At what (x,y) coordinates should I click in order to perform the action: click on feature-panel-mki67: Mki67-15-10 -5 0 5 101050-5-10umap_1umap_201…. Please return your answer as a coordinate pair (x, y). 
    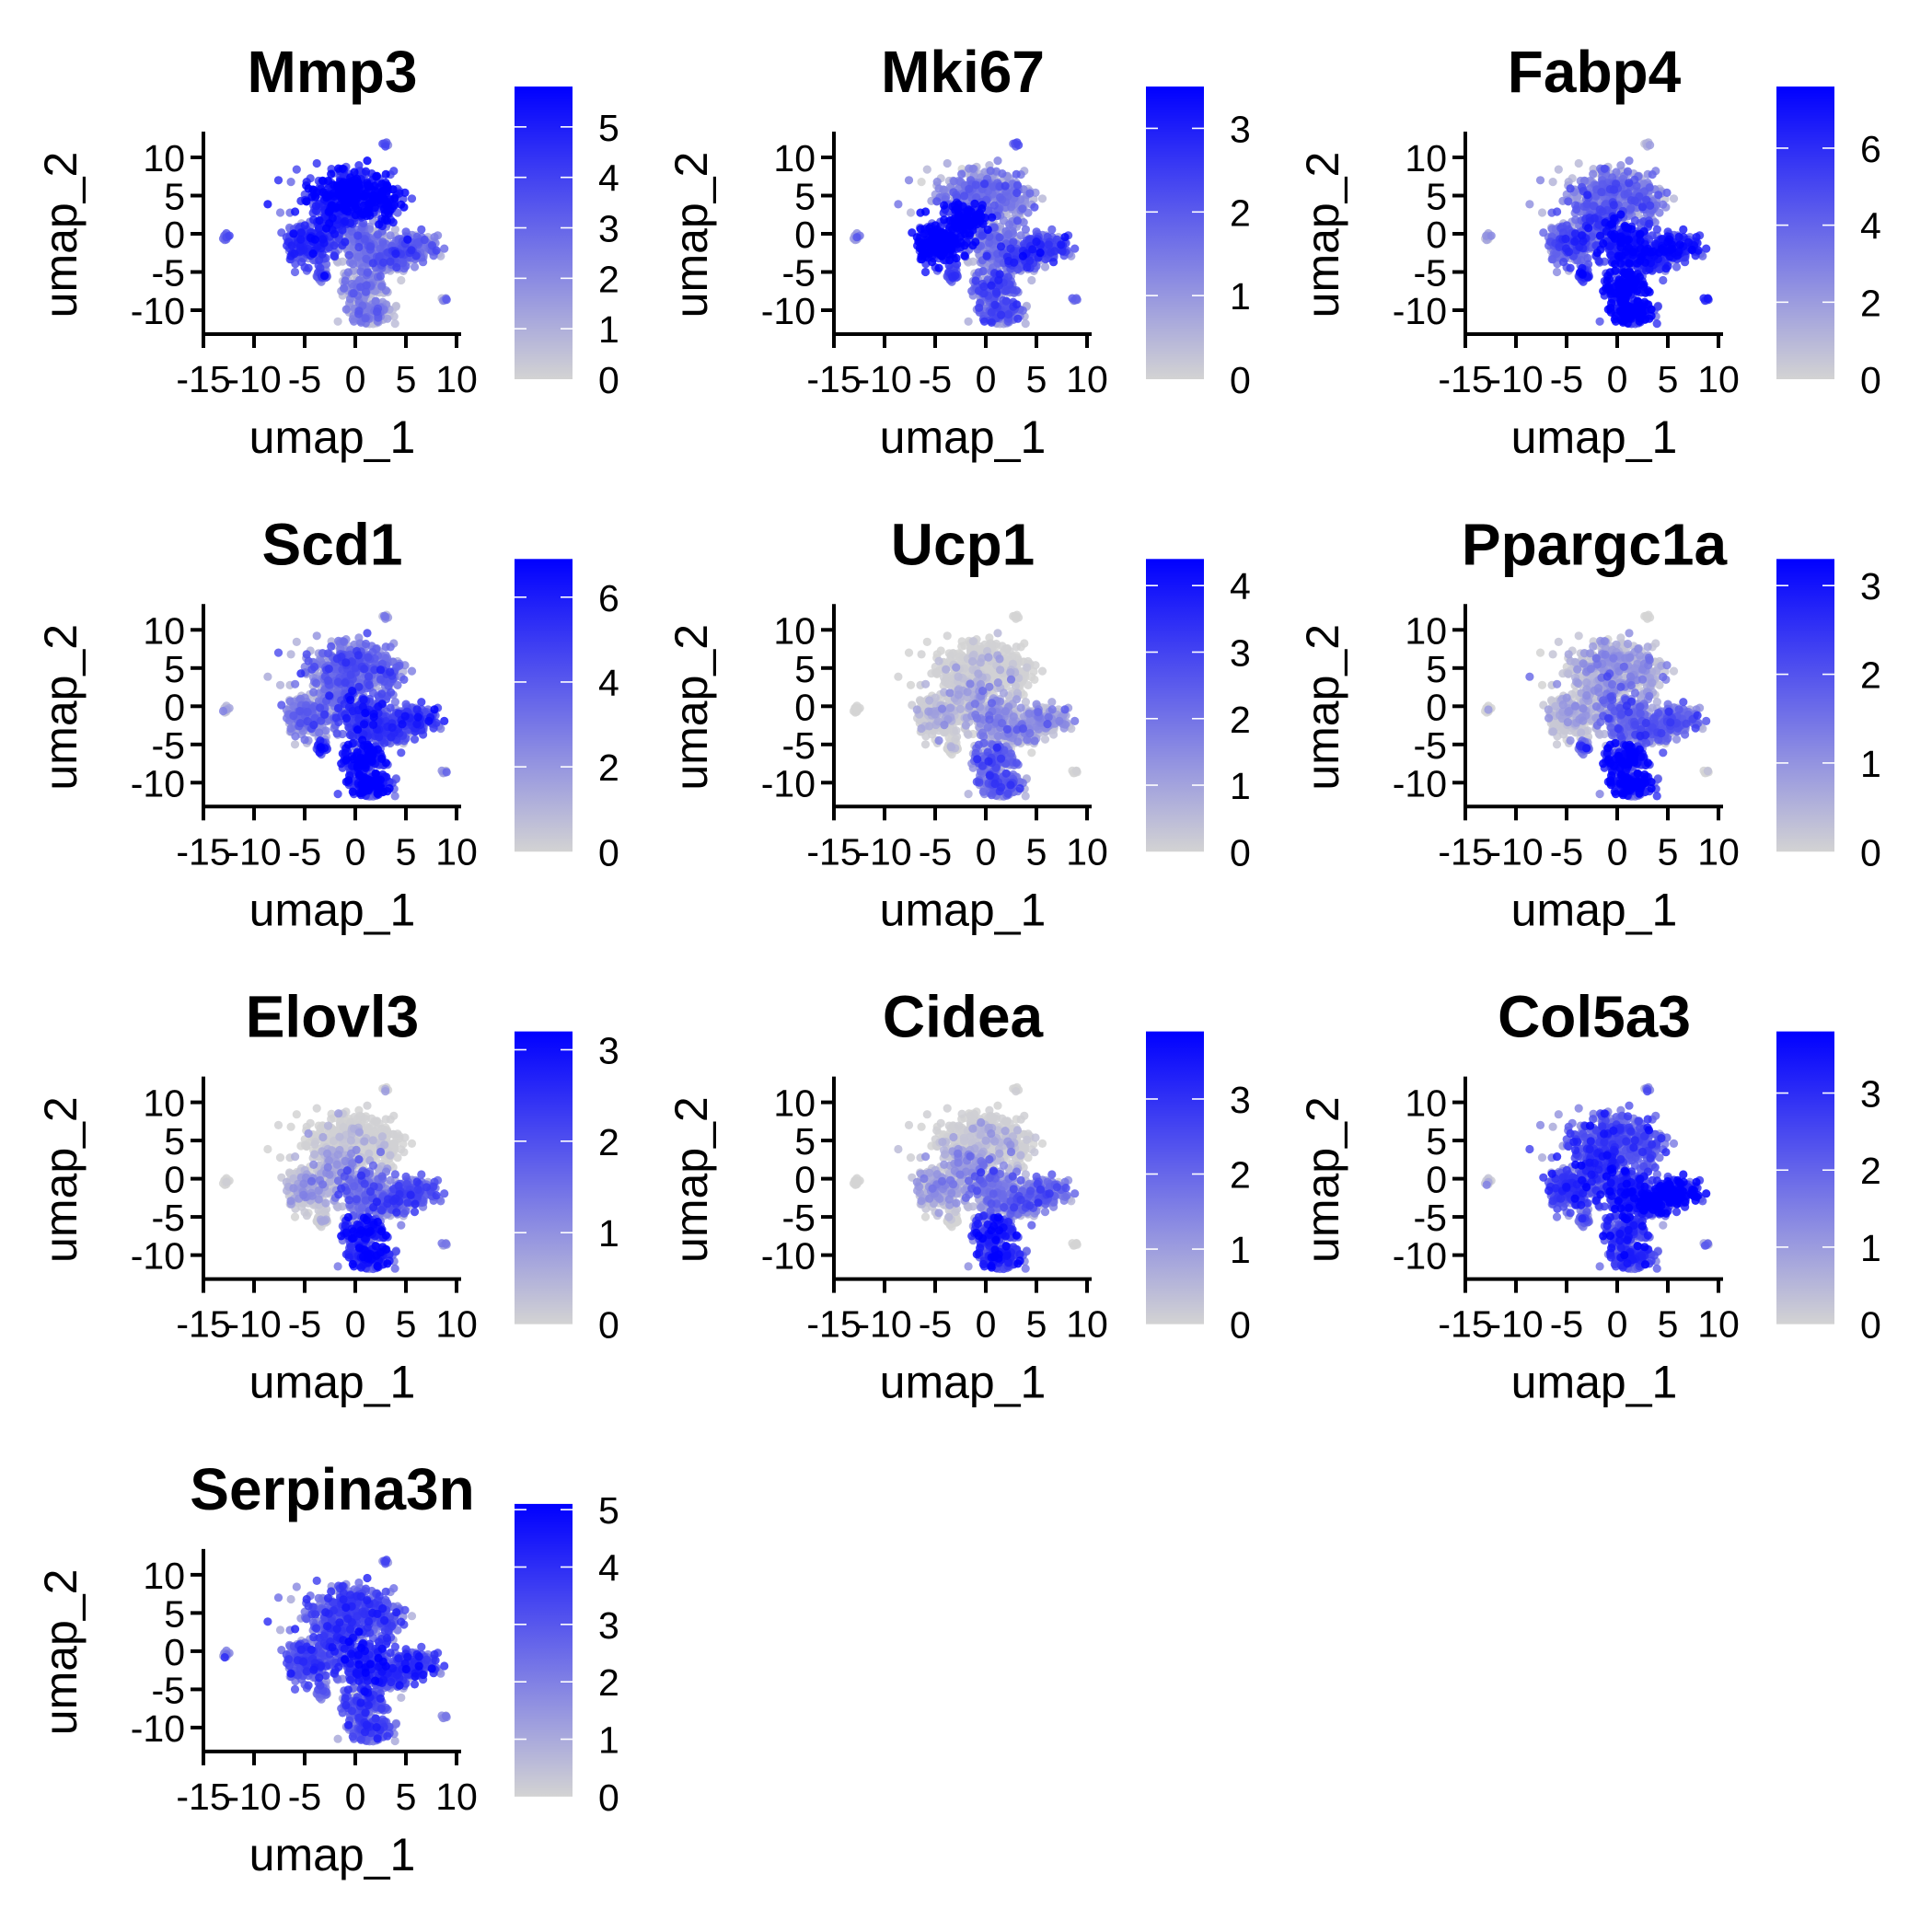
    Looking at the image, I should click on (958, 251).